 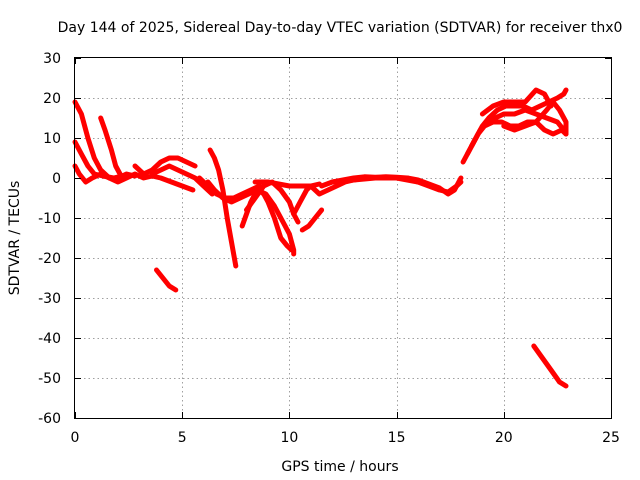 What do you see at coordinates (49, 299) in the screenshot?
I see `y-tick-label: -30` at bounding box center [49, 299].